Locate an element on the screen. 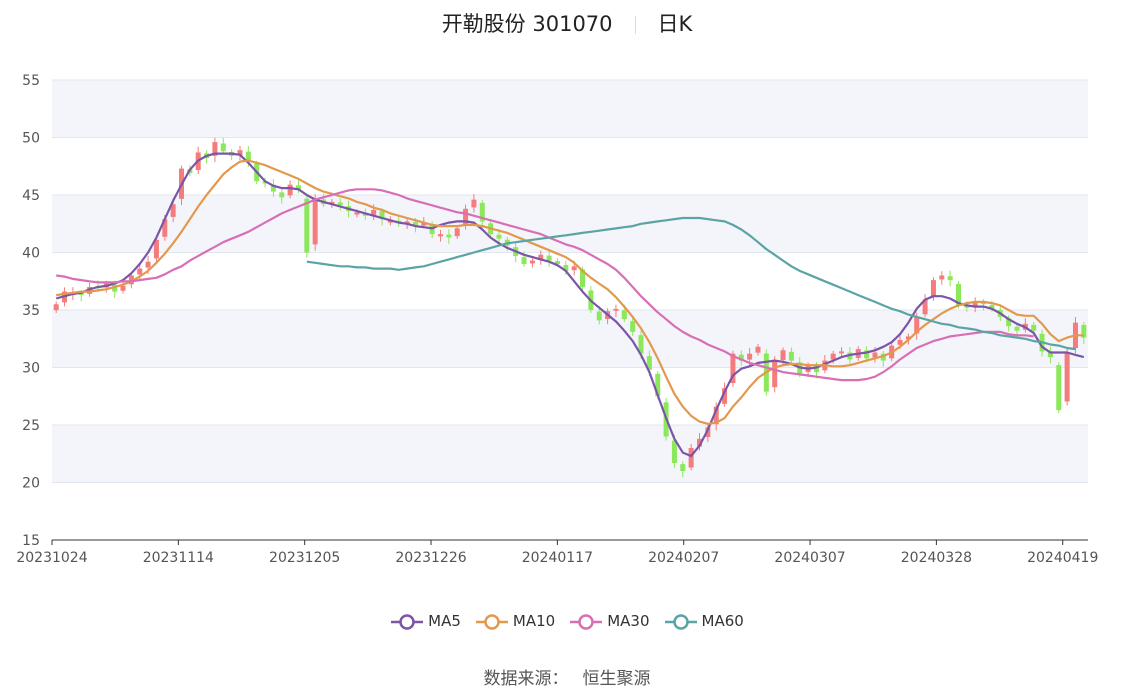 This screenshot has height=689, width=1134. x-tick-label: 20231114 is located at coordinates (178, 558).